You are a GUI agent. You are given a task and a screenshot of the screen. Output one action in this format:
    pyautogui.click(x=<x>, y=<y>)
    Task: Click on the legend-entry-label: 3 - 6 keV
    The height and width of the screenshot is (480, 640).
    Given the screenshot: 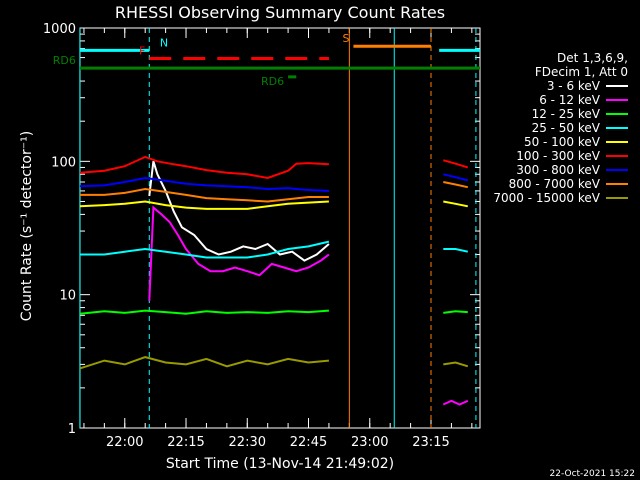 What is the action you would take?
    pyautogui.click(x=574, y=86)
    